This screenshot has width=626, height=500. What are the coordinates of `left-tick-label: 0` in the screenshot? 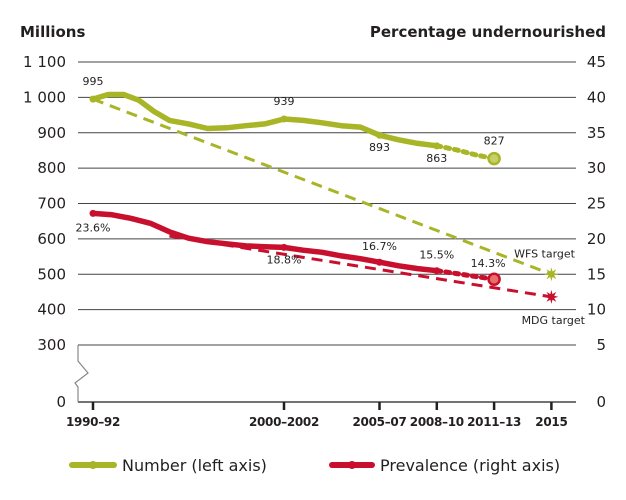 It's located at (61, 402).